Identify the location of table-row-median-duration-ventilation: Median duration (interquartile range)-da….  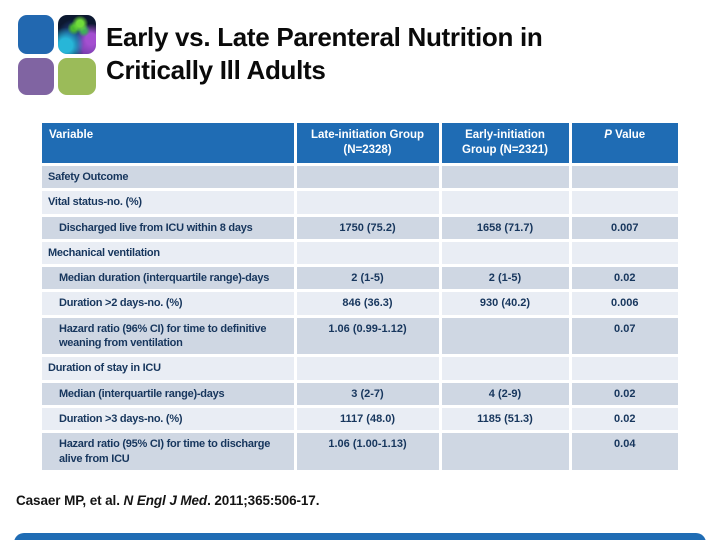
(360, 279).